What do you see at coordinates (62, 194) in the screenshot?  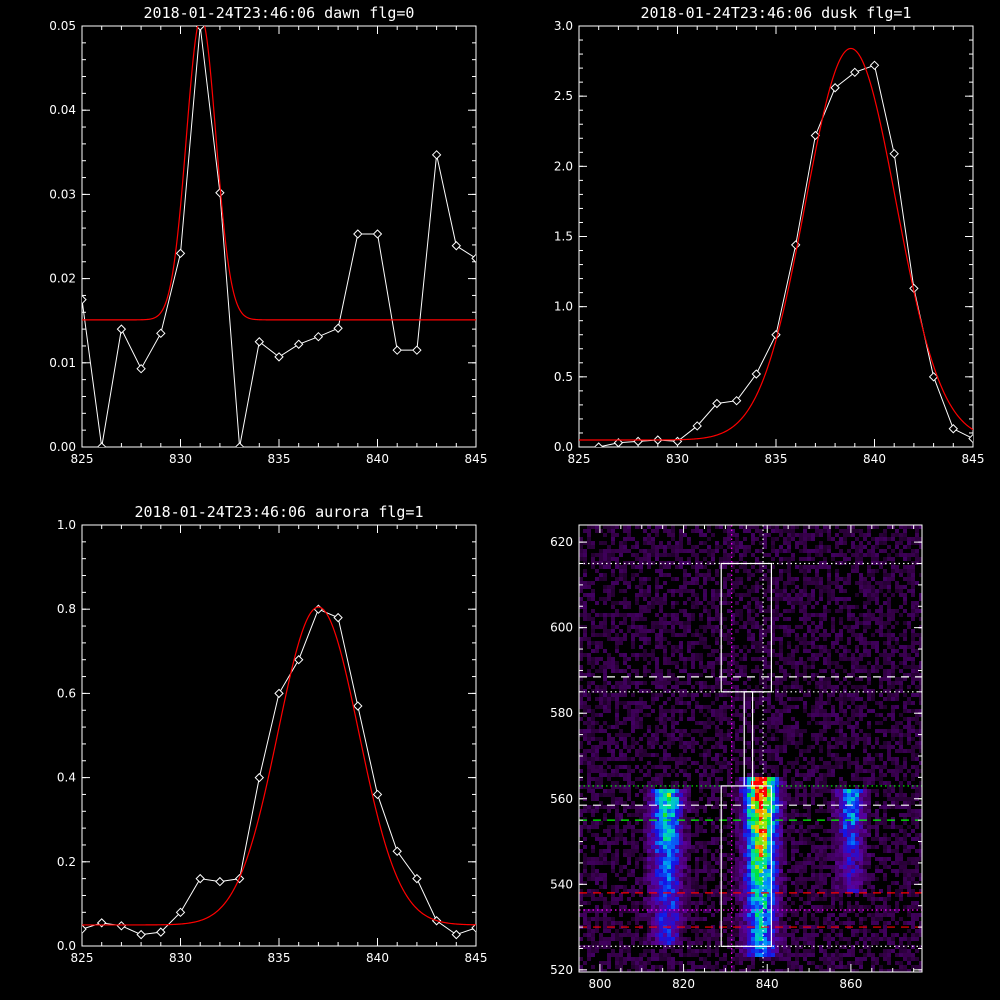 I see `y-tick-label: 0.03` at bounding box center [62, 194].